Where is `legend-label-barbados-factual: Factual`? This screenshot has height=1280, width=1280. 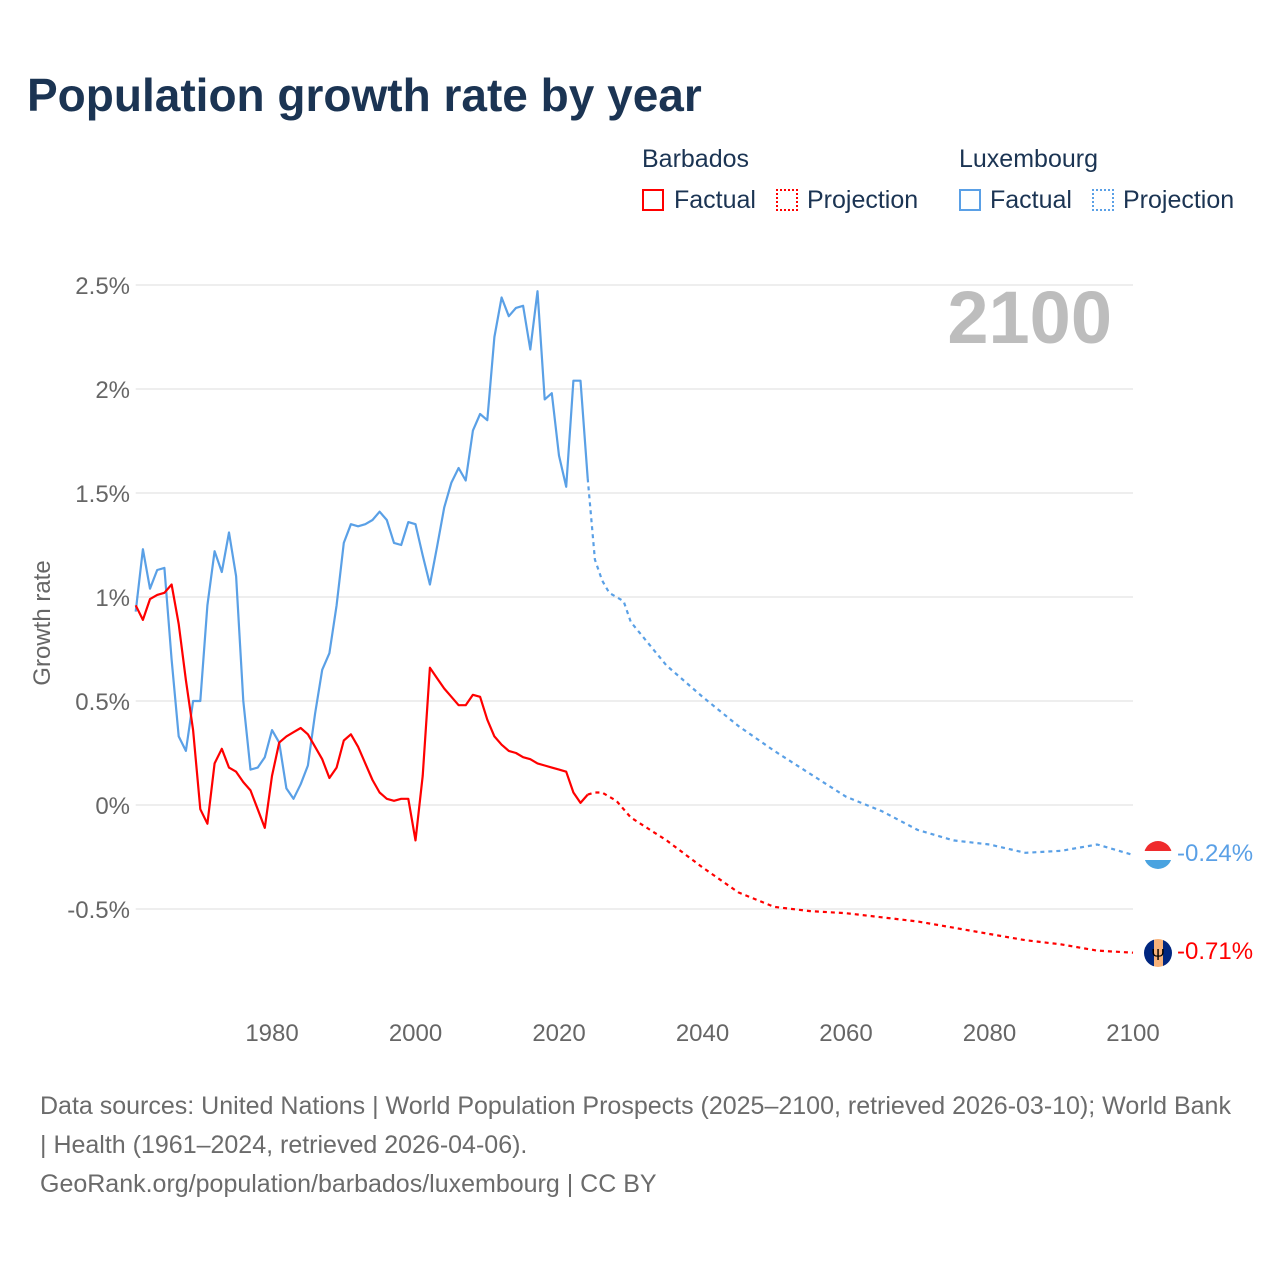
legend-label-barbados-factual: Factual is located at coordinates (715, 200).